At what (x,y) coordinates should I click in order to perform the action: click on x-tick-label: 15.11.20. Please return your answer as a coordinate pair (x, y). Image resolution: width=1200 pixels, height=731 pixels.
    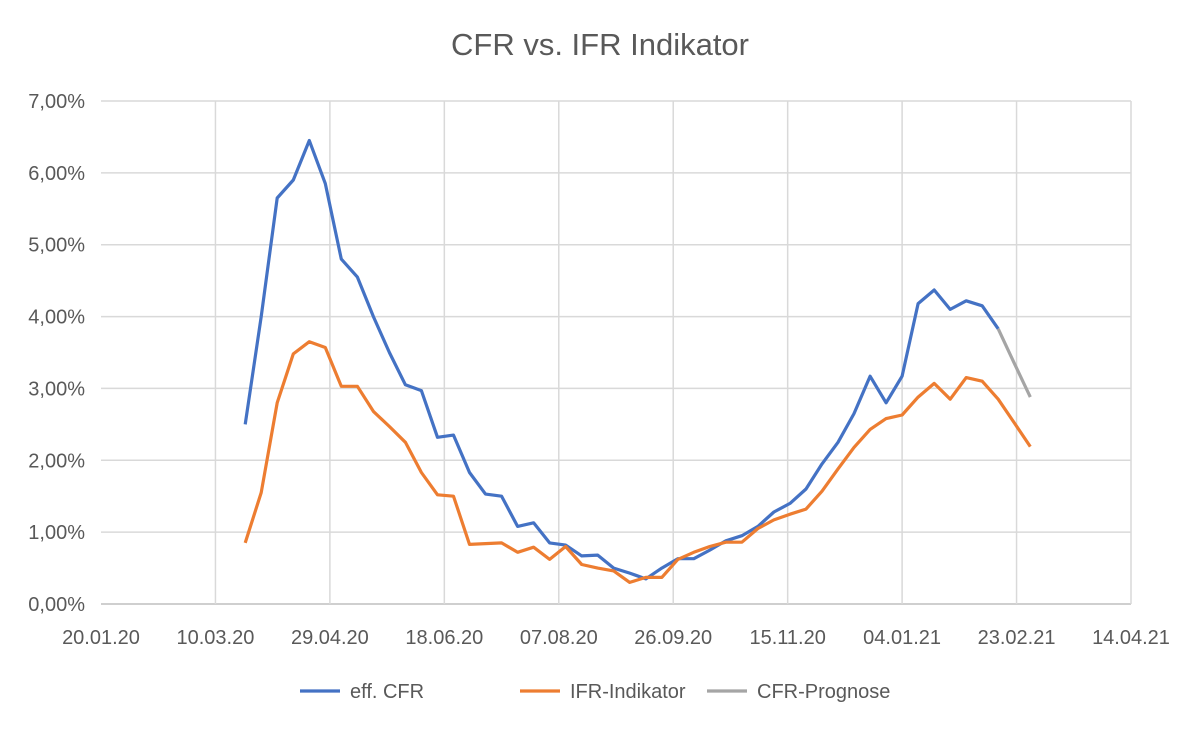
    Looking at the image, I should click on (787, 638).